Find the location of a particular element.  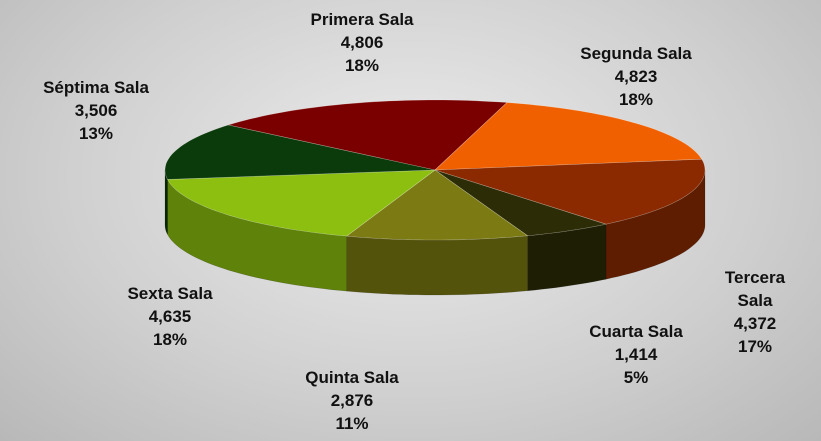

slice-name: Tercera Sala is located at coordinates (755, 289).